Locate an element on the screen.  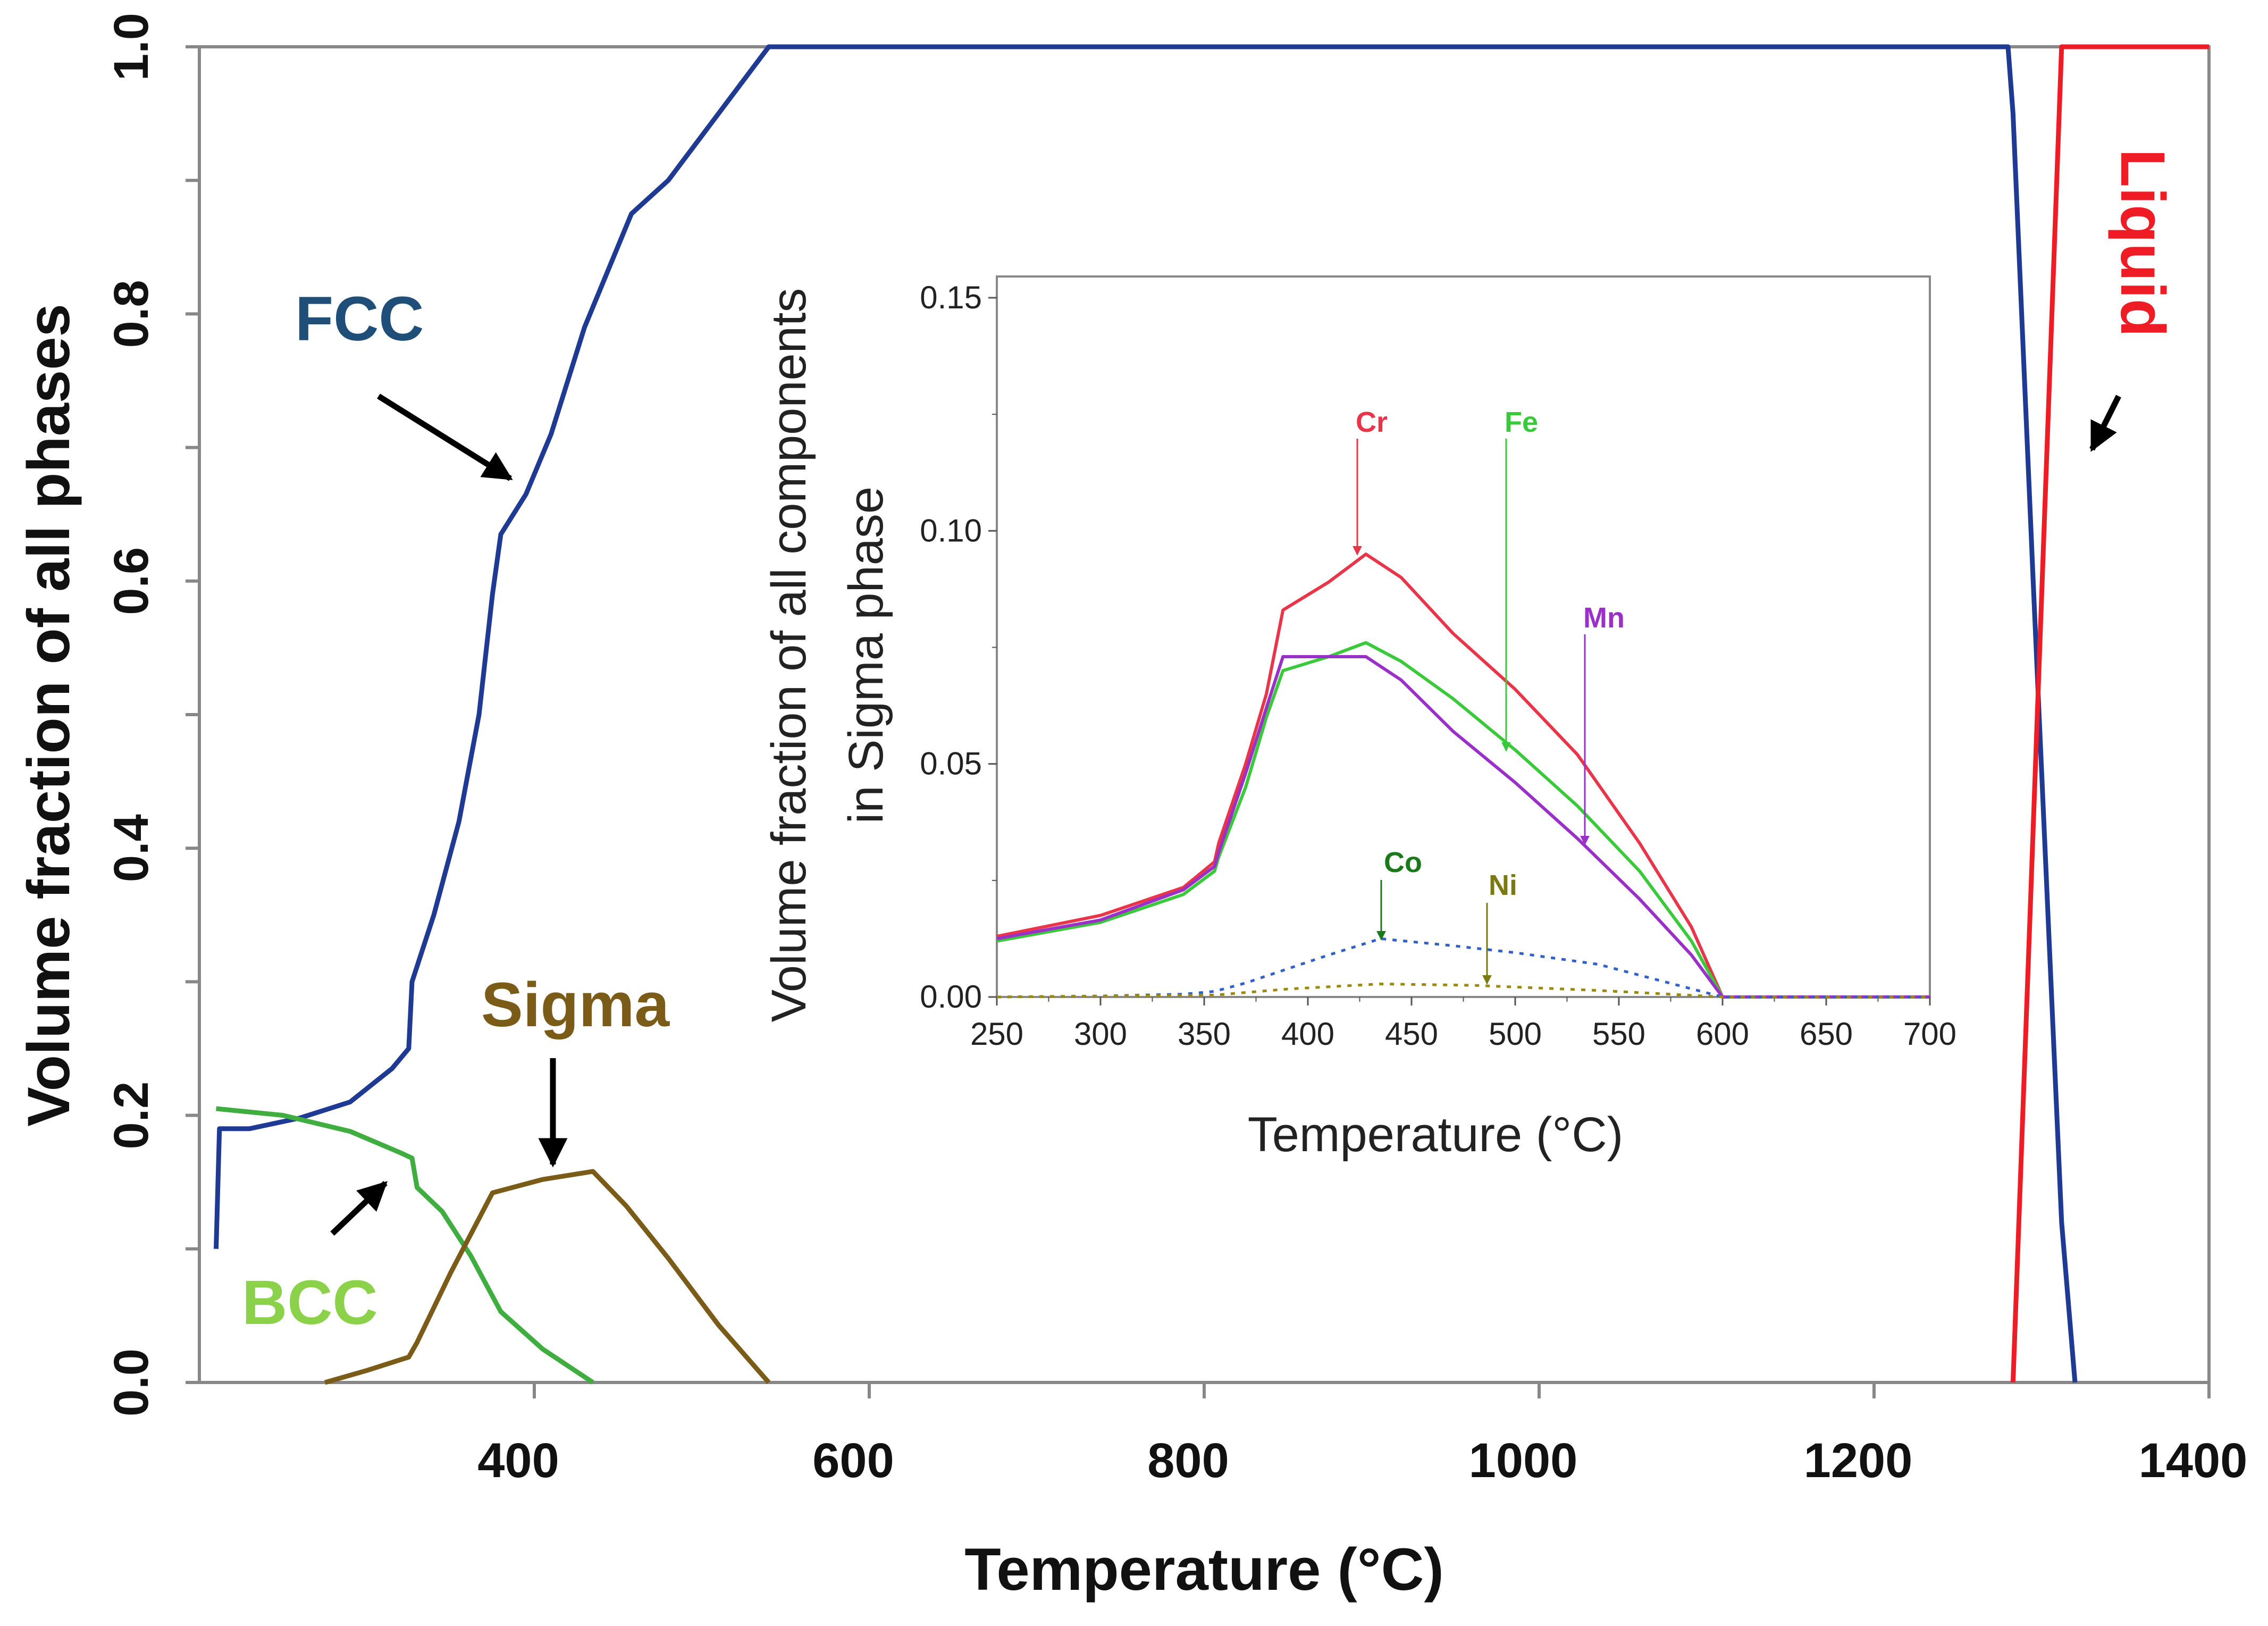
main-x-tick-label: 400 is located at coordinates (518, 1461).